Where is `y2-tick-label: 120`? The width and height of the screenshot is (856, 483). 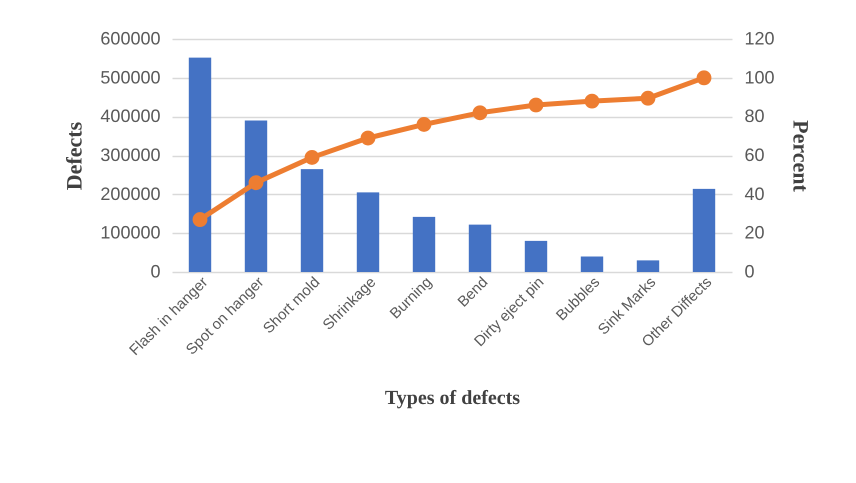 y2-tick-label: 120 is located at coordinates (759, 38).